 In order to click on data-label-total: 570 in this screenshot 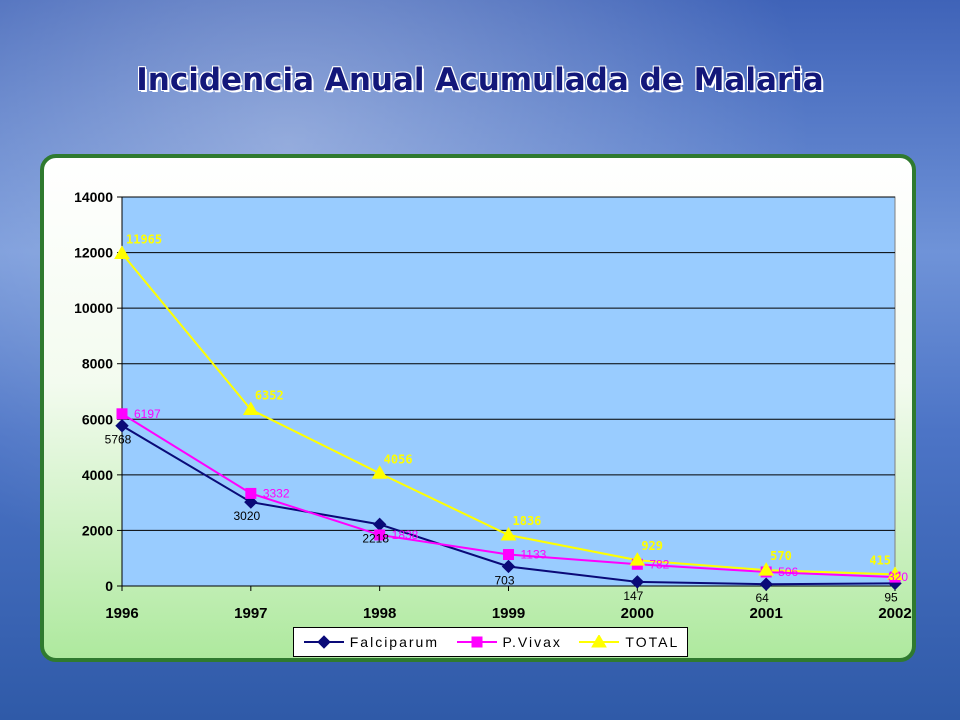, I will do `click(781, 556)`.